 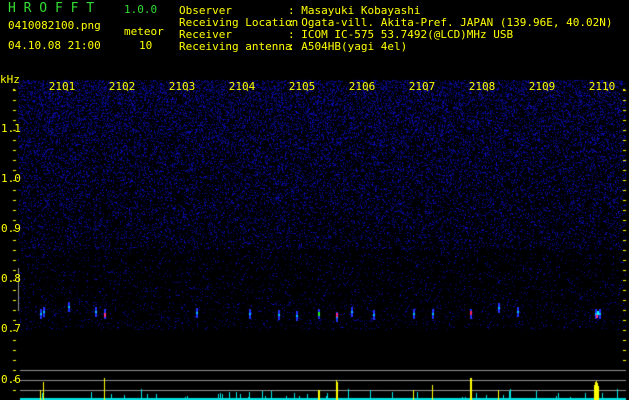 What do you see at coordinates (348, 46) in the screenshot?
I see `antenna-value: : A504HB(yagi 4el)` at bounding box center [348, 46].